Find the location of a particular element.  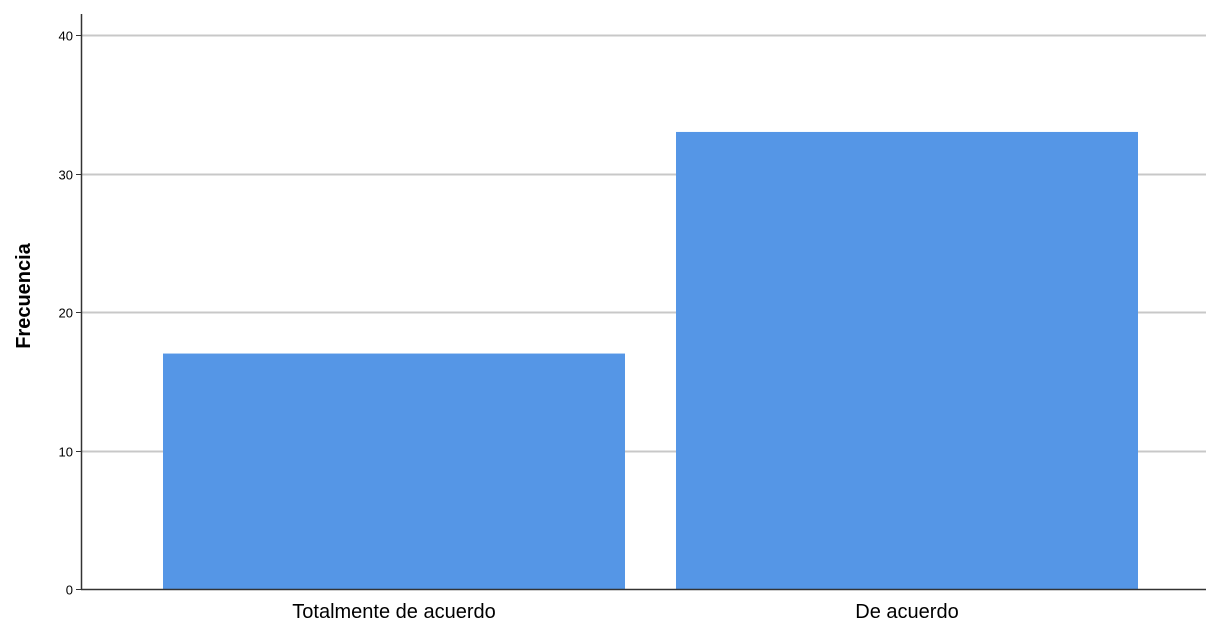

y-axis-title: Frecuencia is located at coordinates (24, 295).